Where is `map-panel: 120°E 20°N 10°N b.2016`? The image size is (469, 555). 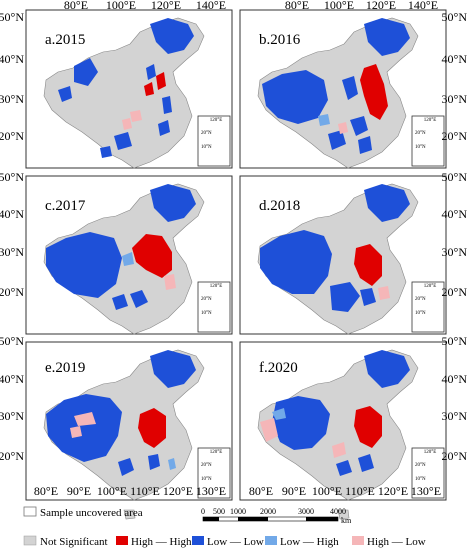 map-panel: 120°E 20°N 10°N b.2016 is located at coordinates (343, 98).